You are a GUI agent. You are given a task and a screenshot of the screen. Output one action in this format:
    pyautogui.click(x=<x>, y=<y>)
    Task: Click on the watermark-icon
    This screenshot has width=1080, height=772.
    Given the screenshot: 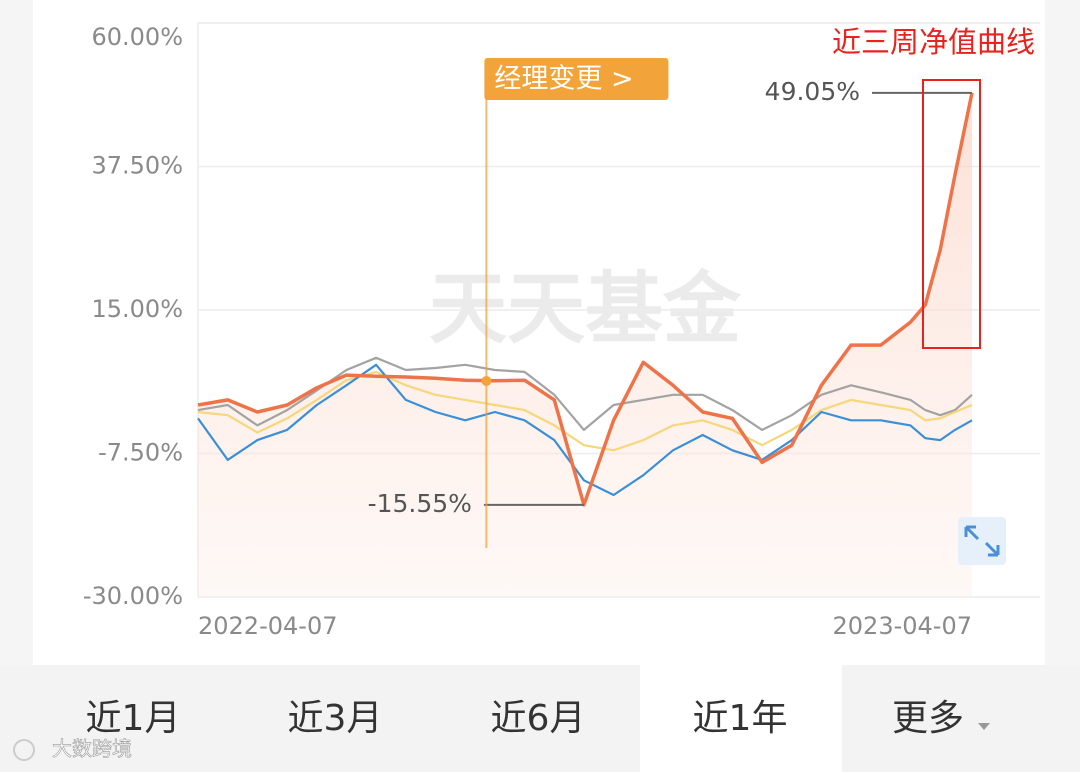 What is the action you would take?
    pyautogui.click(x=24, y=750)
    